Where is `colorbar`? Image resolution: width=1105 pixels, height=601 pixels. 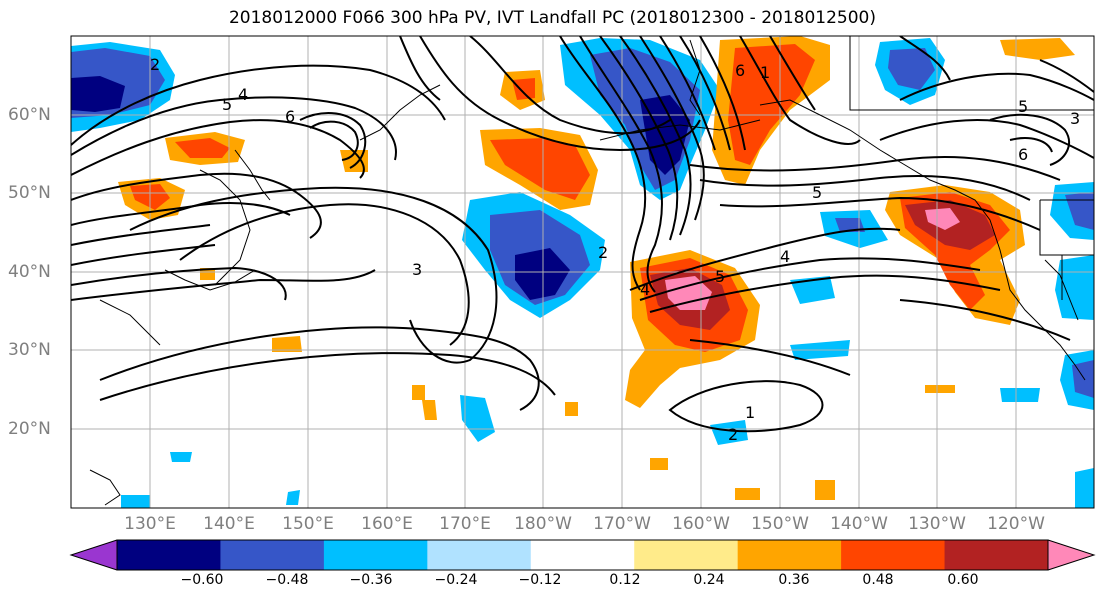 colorbar is located at coordinates (582, 555).